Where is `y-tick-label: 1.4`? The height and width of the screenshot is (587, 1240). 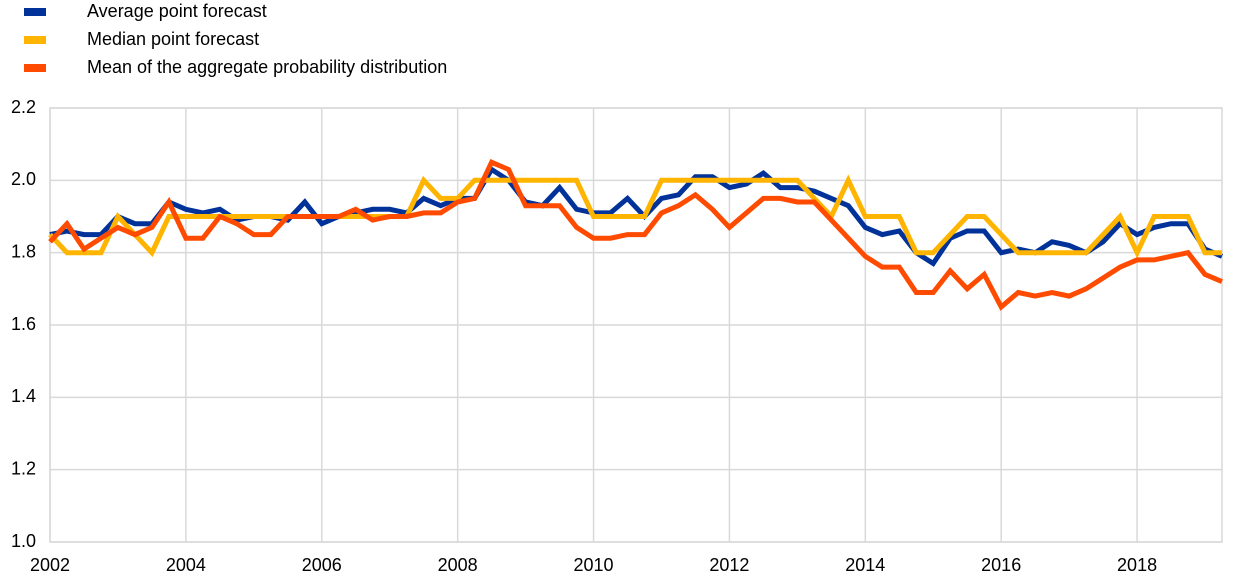 y-tick-label: 1.4 is located at coordinates (23, 396).